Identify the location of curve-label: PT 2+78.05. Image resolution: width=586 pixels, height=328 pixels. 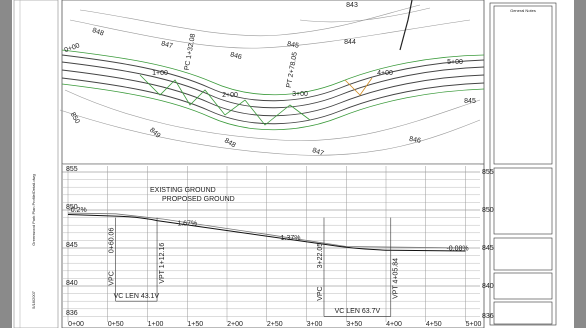
(292, 69).